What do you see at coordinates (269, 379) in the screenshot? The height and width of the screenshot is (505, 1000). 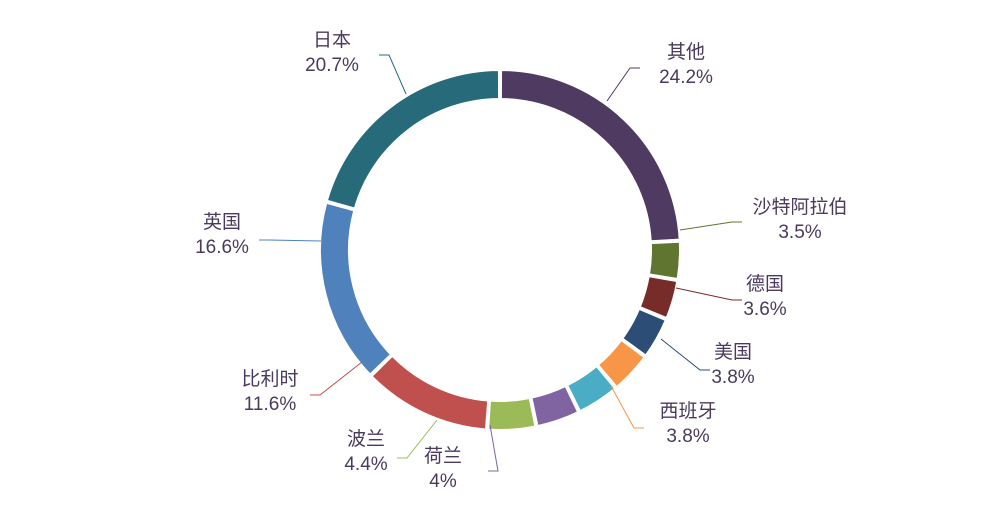 I see `slice-name-label: 比利时` at bounding box center [269, 379].